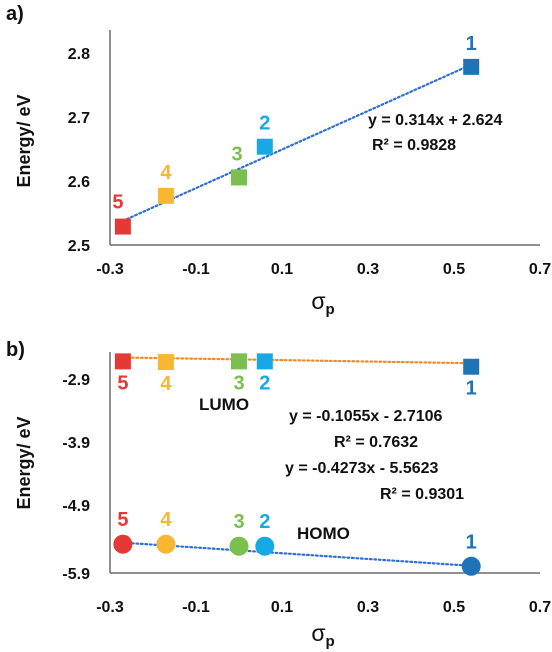  Describe the element at coordinates (117, 203) in the screenshot. I see `panel-a-point-label-5: 5` at that location.